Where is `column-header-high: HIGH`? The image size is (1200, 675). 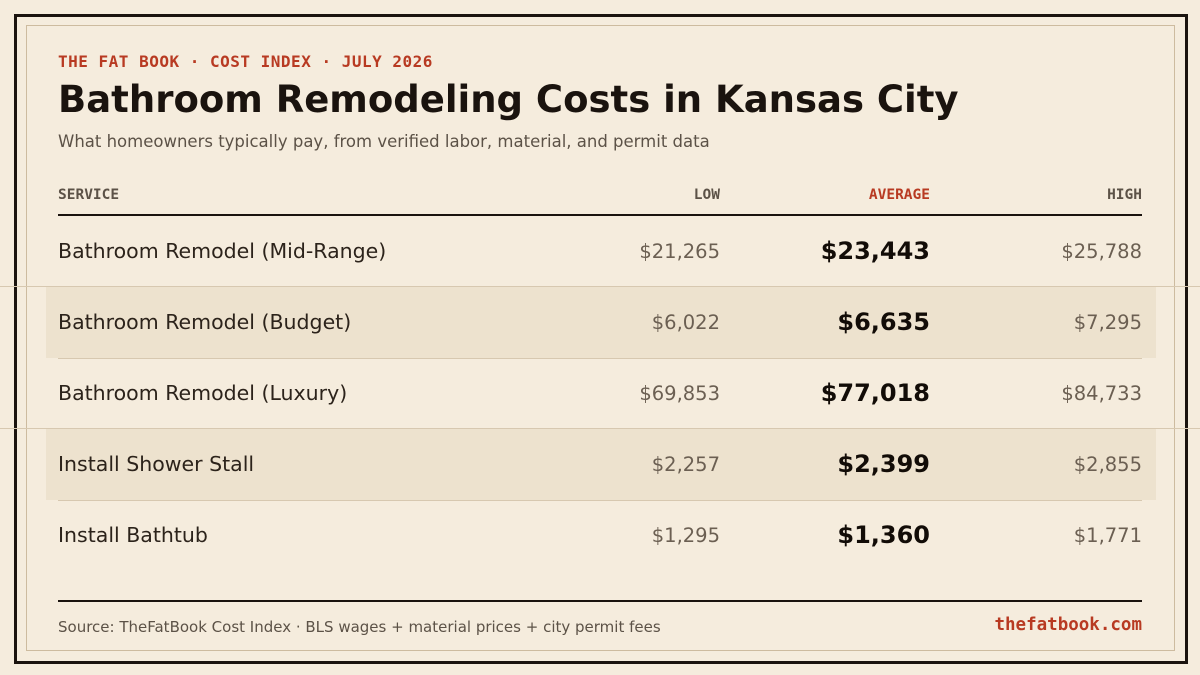
column-header-high: HIGH is located at coordinates (1124, 195).